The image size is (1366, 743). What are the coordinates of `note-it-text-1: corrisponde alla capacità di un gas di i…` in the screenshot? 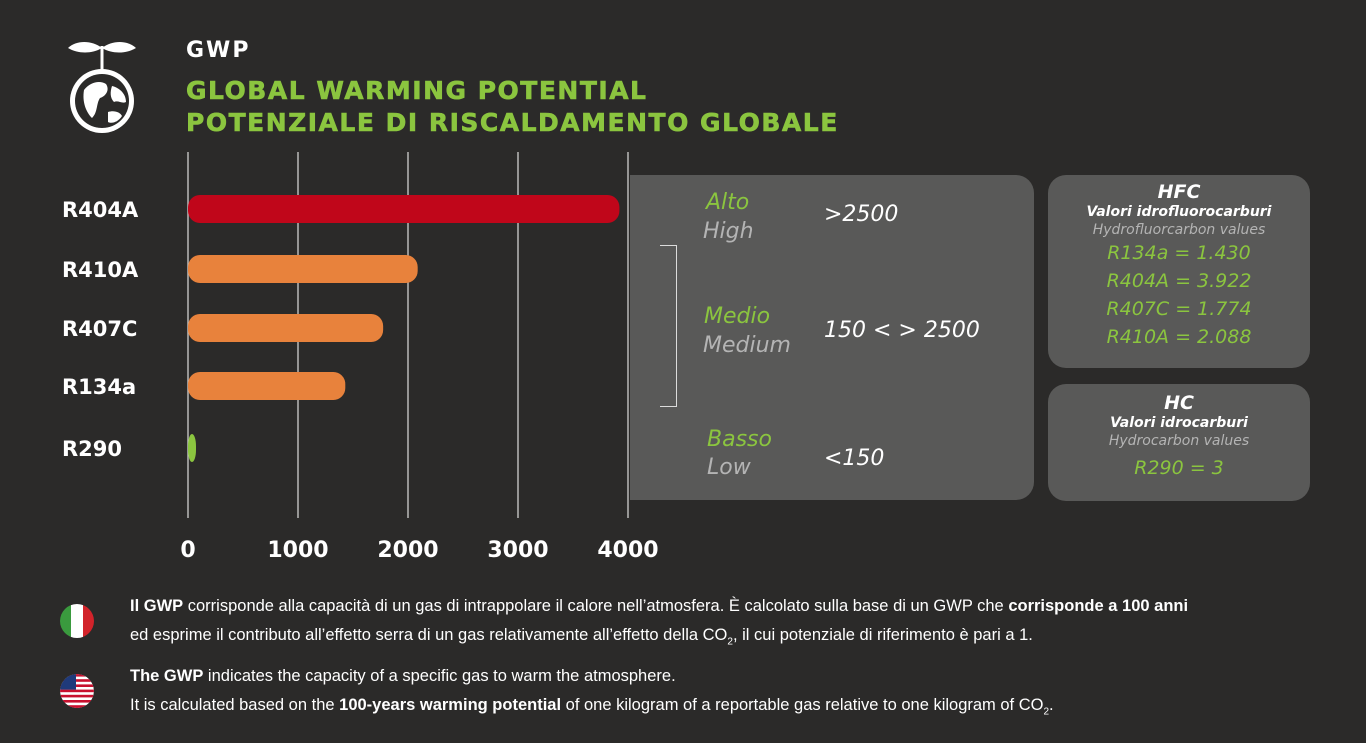 It's located at (596, 606).